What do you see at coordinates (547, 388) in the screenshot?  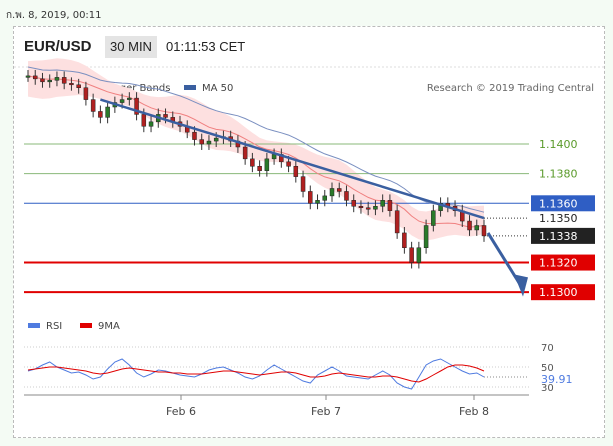 I see `rsi-tick-label: 30` at bounding box center [547, 388].